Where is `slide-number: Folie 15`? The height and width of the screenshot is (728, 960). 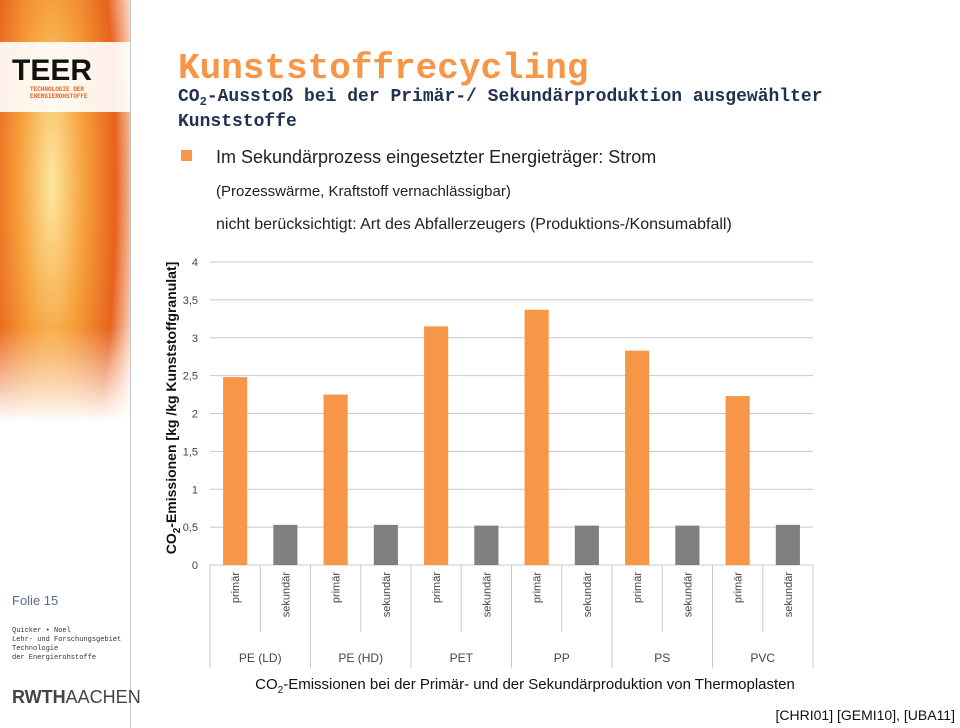 slide-number: Folie 15 is located at coordinates (35, 600).